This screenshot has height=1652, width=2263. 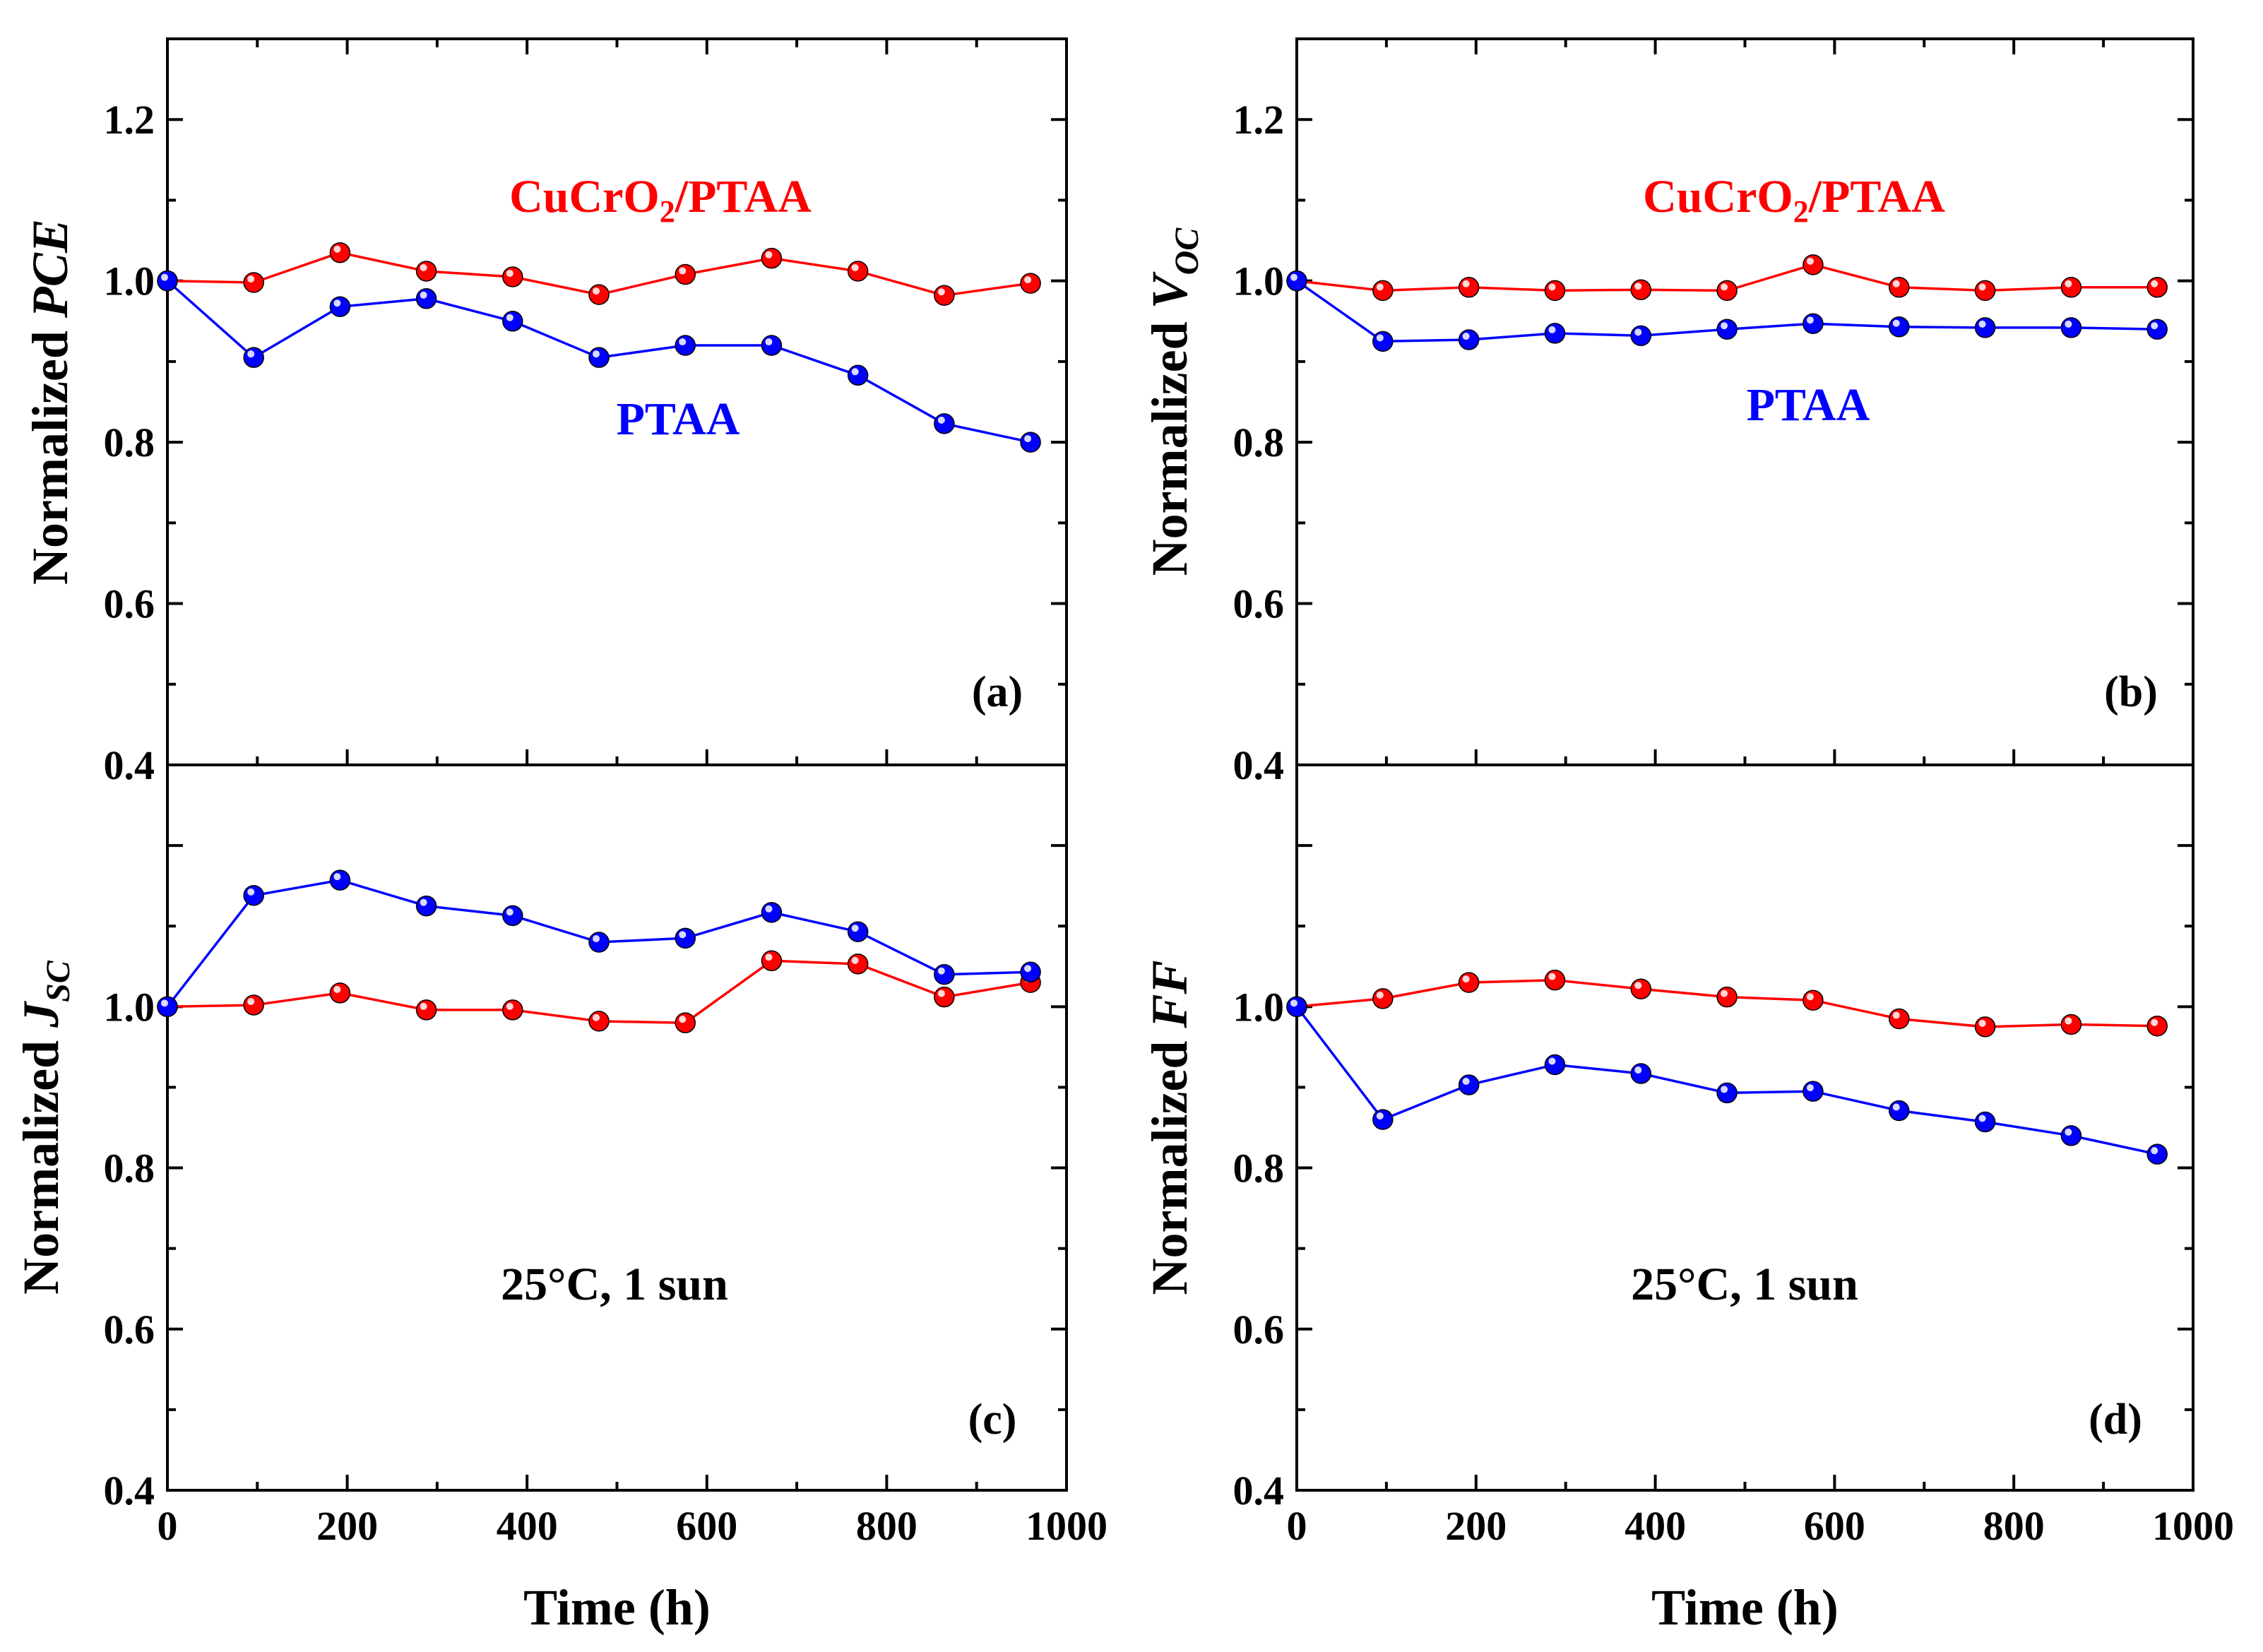 I want to click on panel-label: (d), so click(x=2115, y=1420).